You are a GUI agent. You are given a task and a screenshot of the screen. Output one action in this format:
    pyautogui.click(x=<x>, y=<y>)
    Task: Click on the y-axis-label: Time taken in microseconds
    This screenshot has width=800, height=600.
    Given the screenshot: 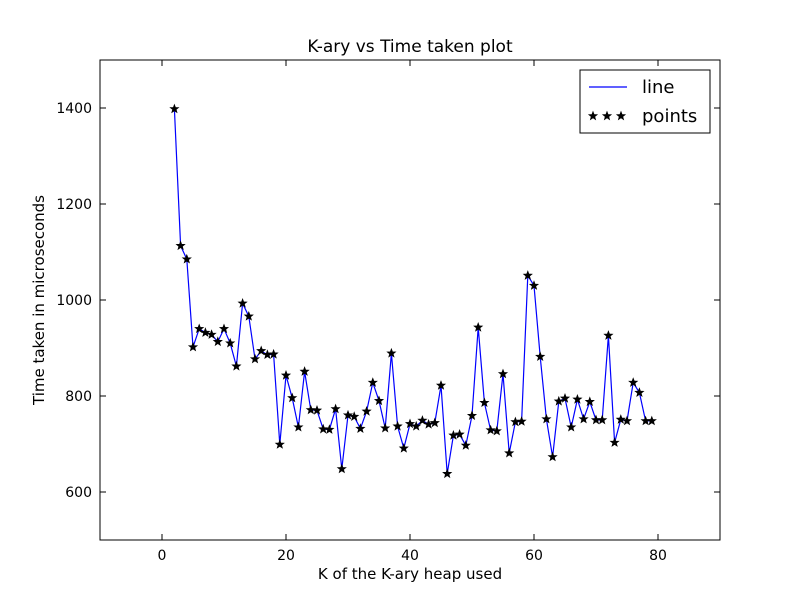 What is the action you would take?
    pyautogui.click(x=39, y=300)
    